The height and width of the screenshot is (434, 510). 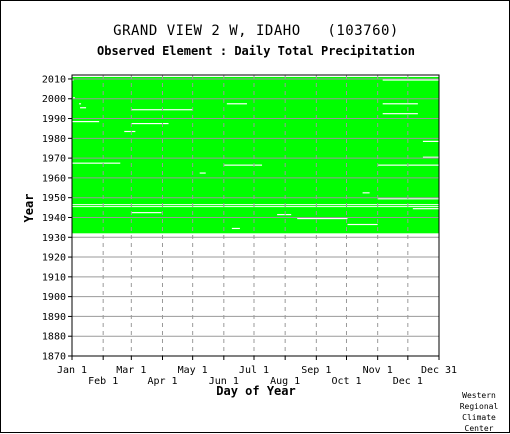 What do you see at coordinates (439, 370) in the screenshot?
I see `x-tick-label: Dec 31` at bounding box center [439, 370].